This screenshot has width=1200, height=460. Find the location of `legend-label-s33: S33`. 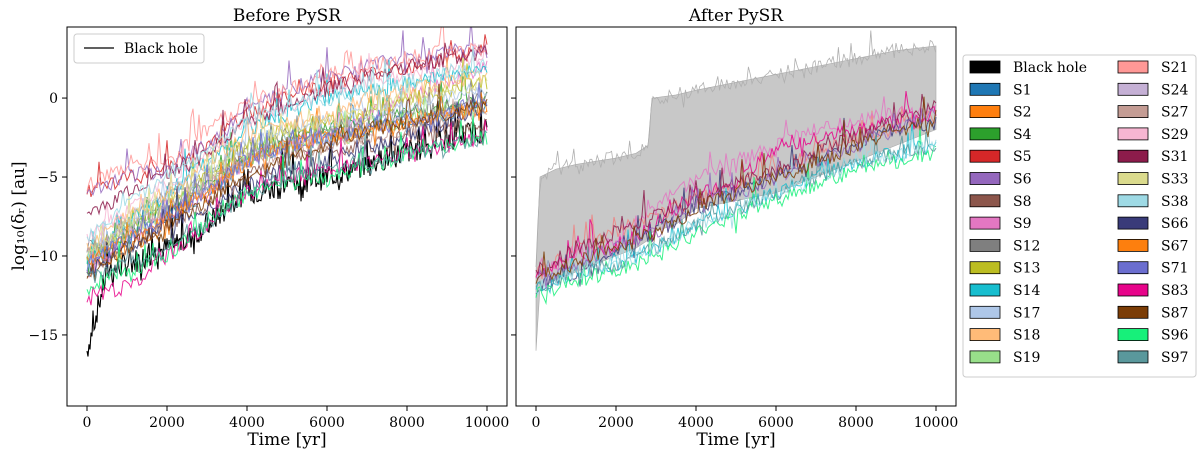

legend-label-s33: S33 is located at coordinates (1174, 180).